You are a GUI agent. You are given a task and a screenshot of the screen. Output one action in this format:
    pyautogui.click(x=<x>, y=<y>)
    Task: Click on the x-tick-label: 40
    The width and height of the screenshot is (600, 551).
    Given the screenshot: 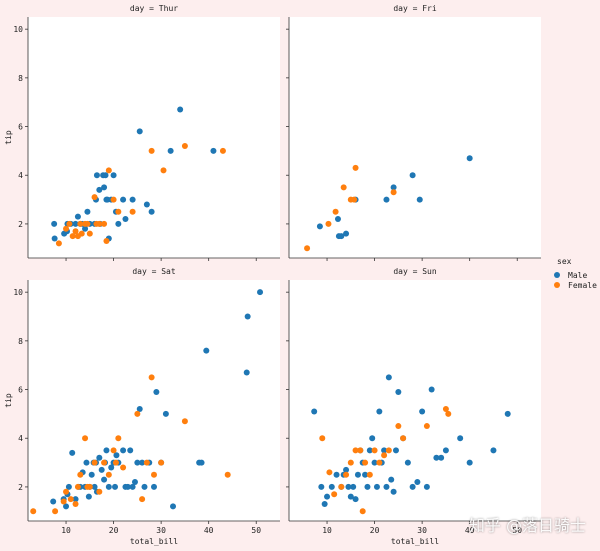 What is the action you would take?
    pyautogui.click(x=470, y=530)
    